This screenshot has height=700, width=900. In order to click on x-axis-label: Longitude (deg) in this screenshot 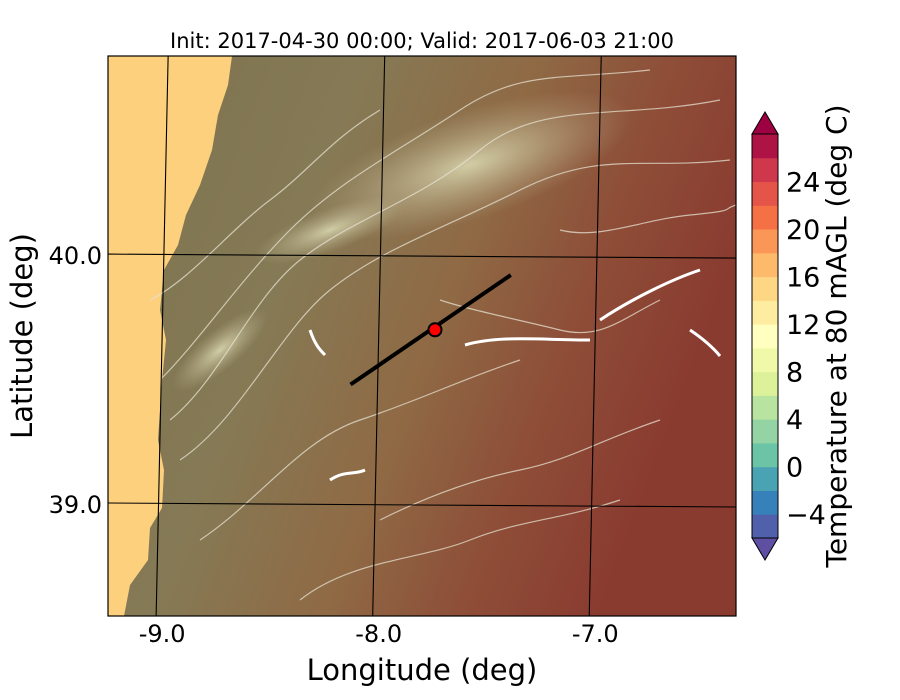, I will do `click(422, 670)`.